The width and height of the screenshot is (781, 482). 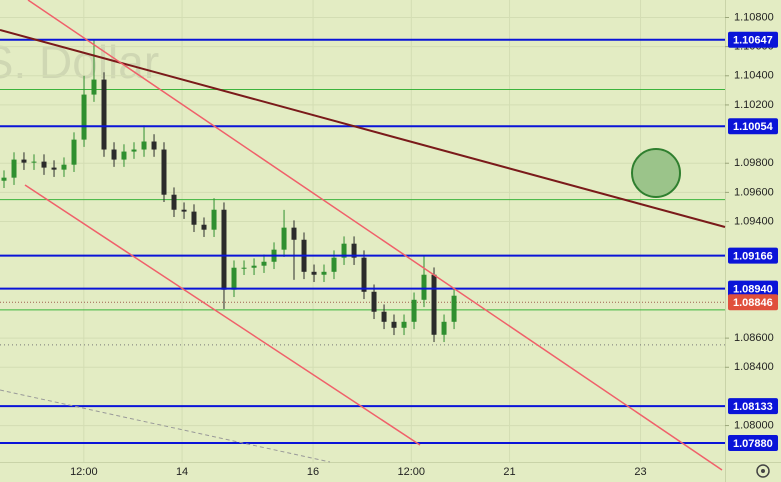 I want to click on x-tick-label: 23, so click(x=640, y=472).